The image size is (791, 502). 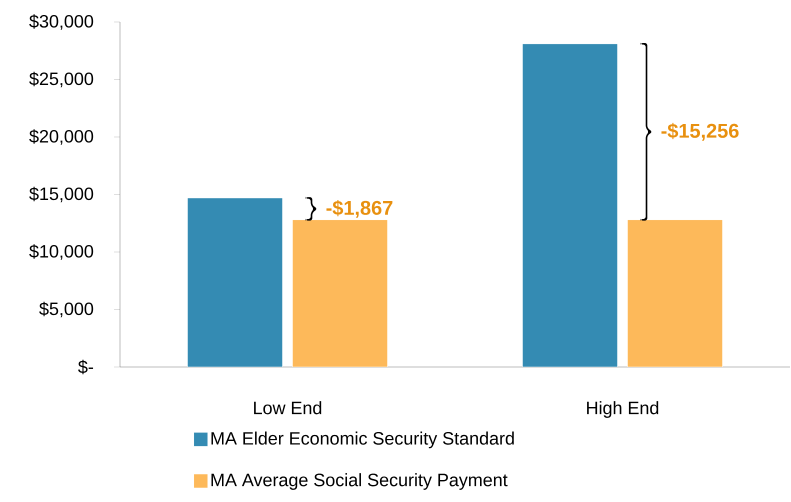 I want to click on annotation: -$15,256, so click(x=700, y=131).